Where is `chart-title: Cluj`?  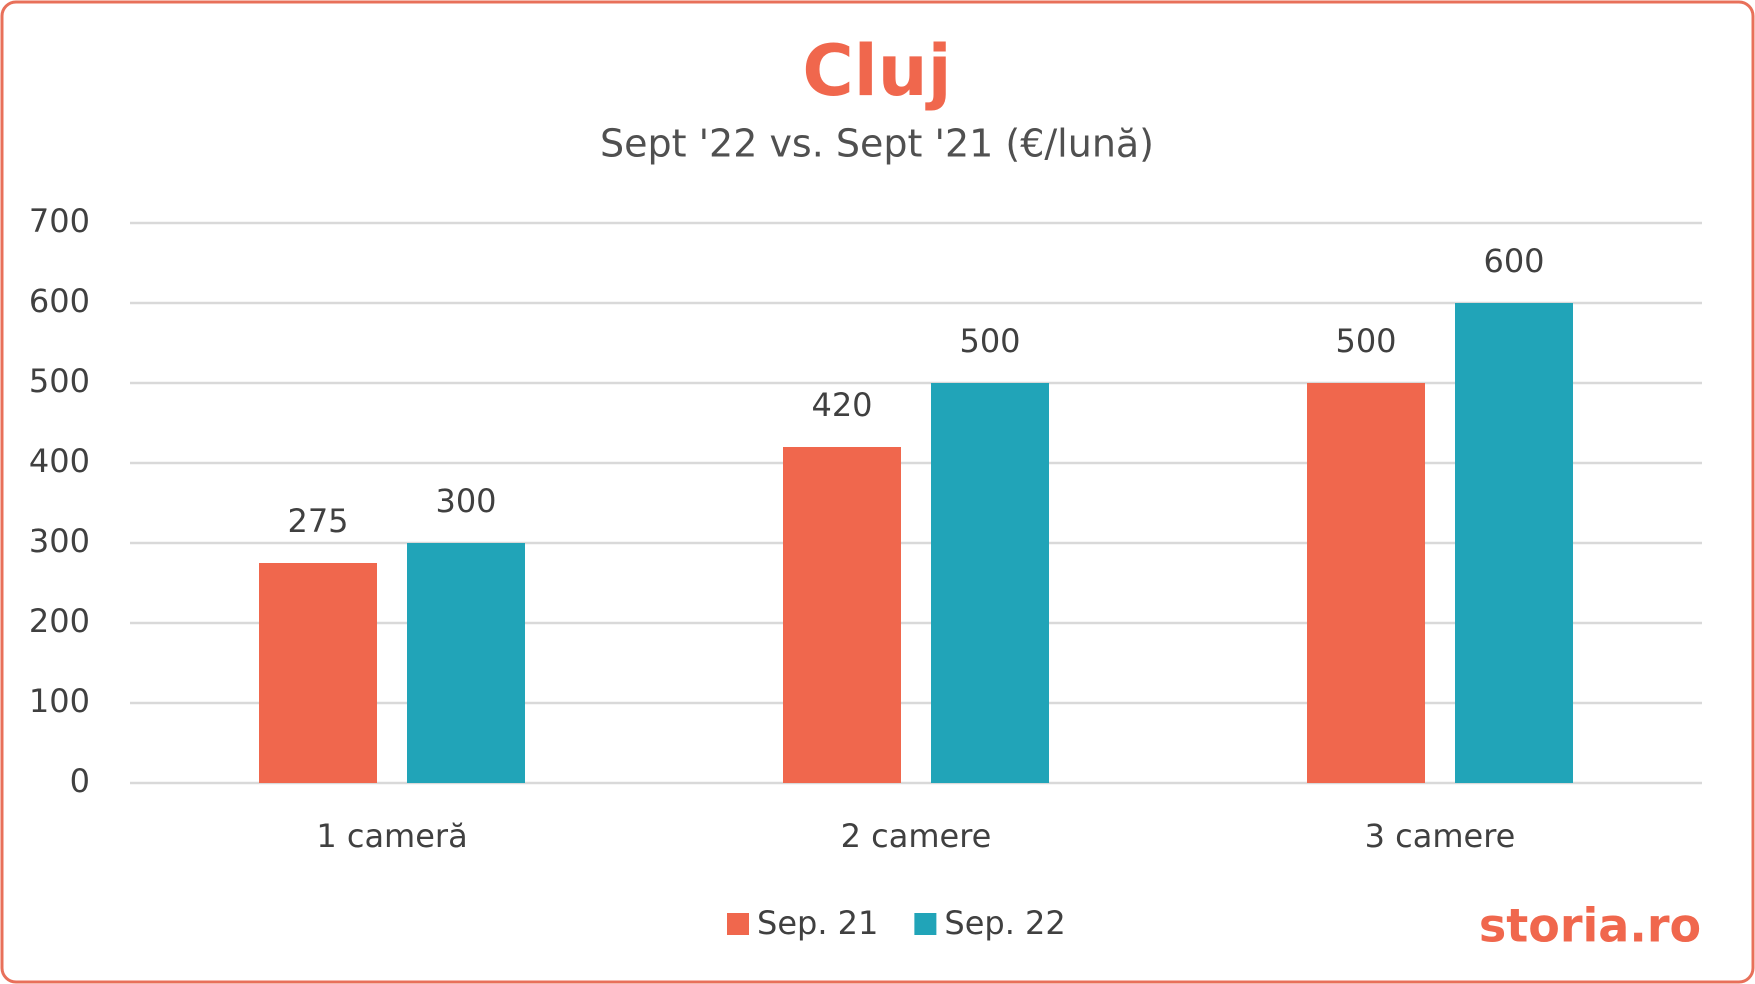 chart-title: Cluj is located at coordinates (876, 71).